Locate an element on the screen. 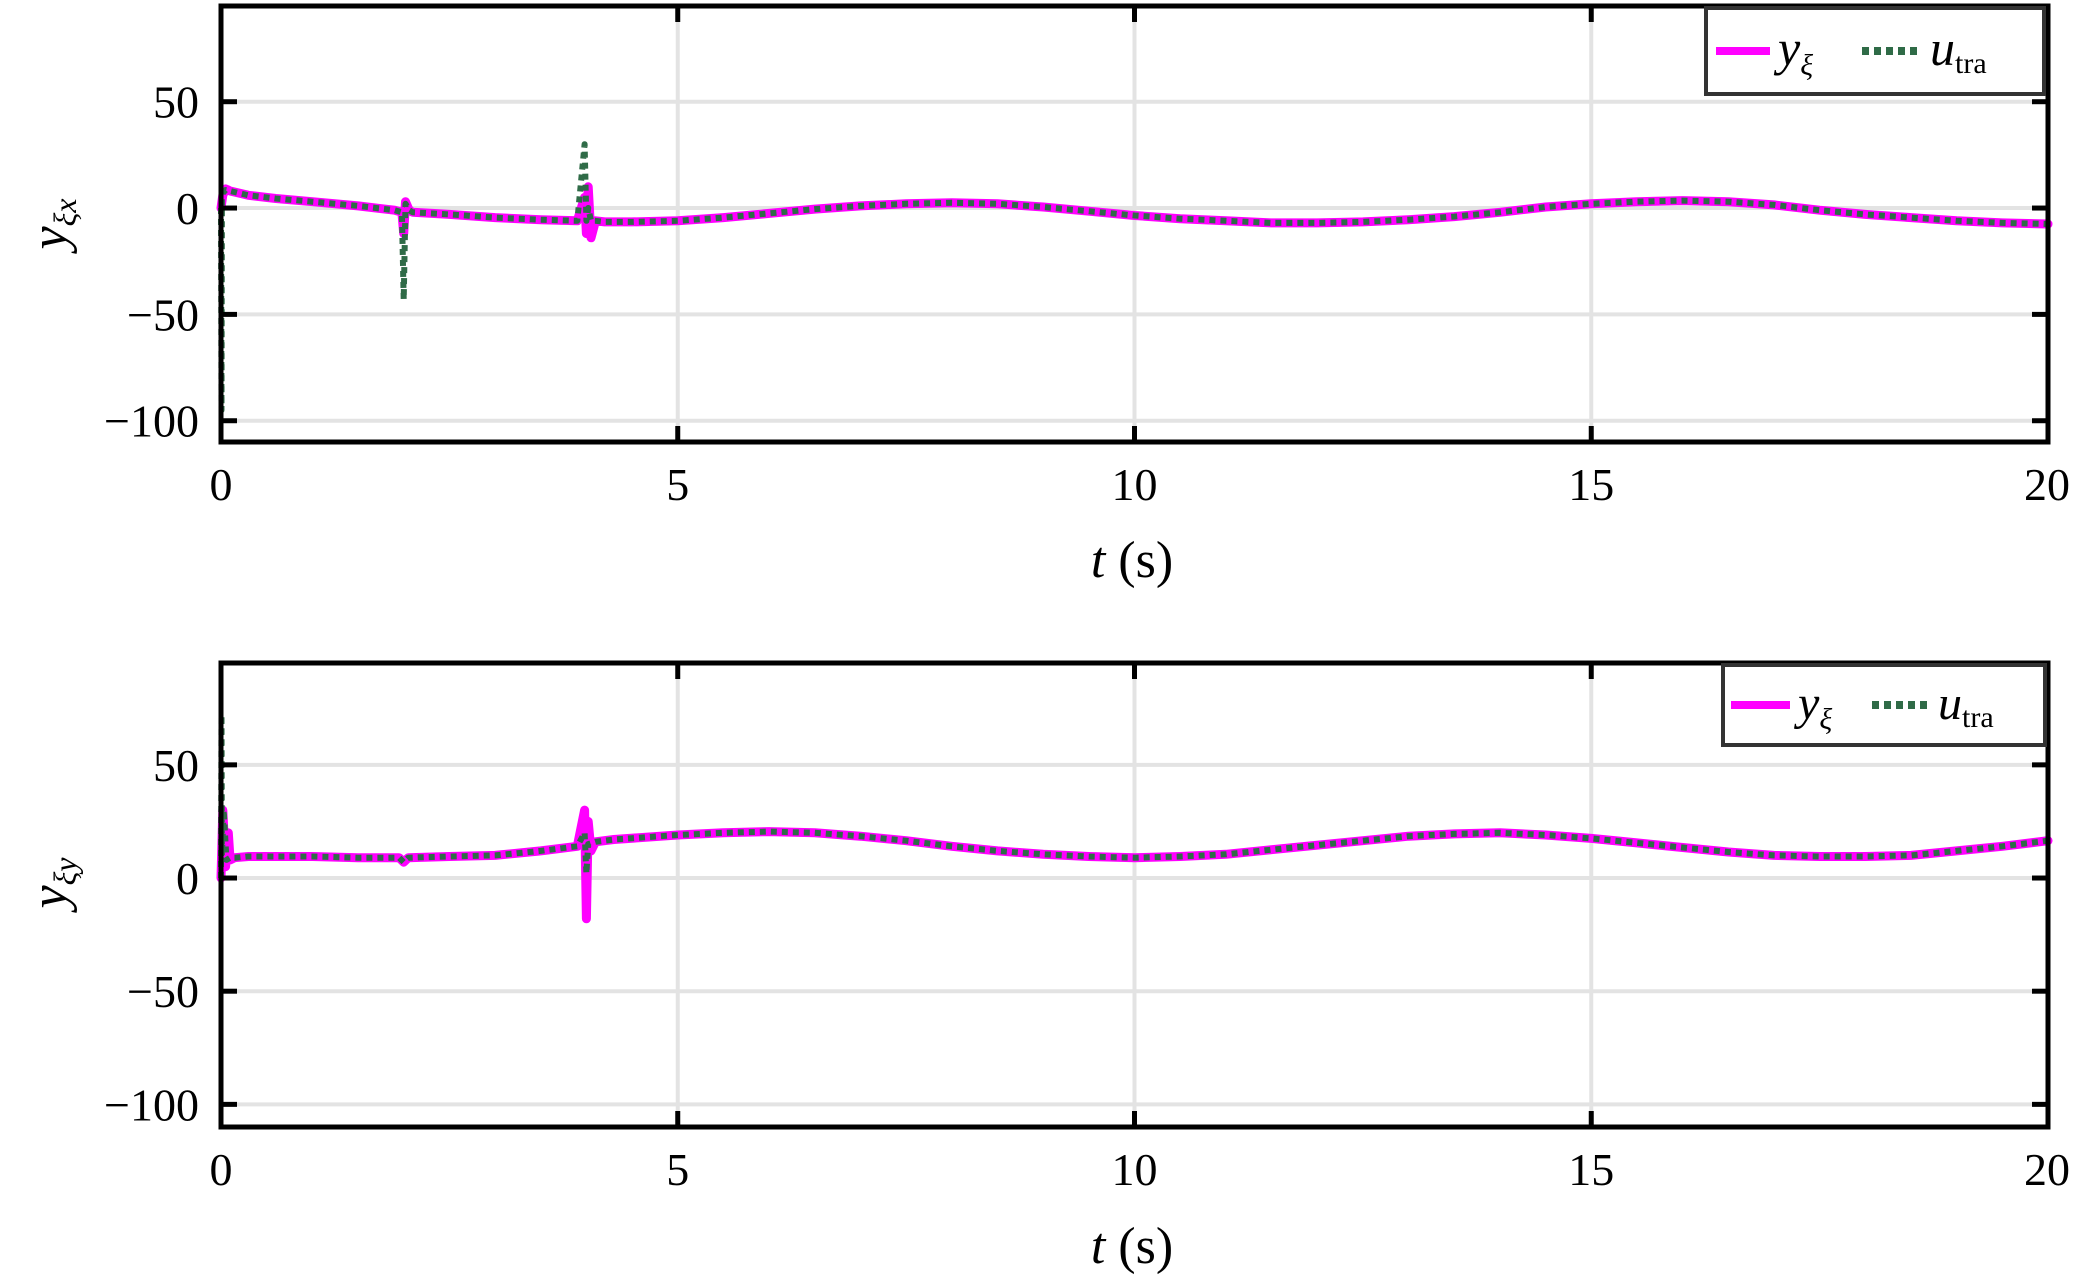 Image resolution: width=2079 pixels, height=1283 pixels. y-axis-label: yξy is located at coordinates (52, 885).